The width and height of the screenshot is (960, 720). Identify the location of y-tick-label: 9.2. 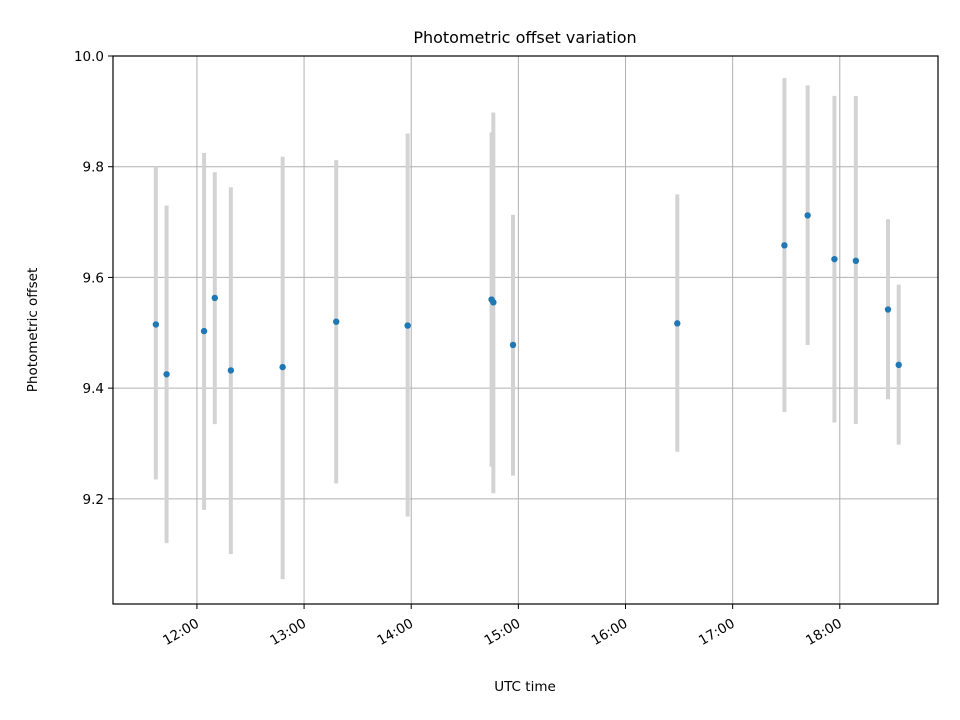
(93, 500).